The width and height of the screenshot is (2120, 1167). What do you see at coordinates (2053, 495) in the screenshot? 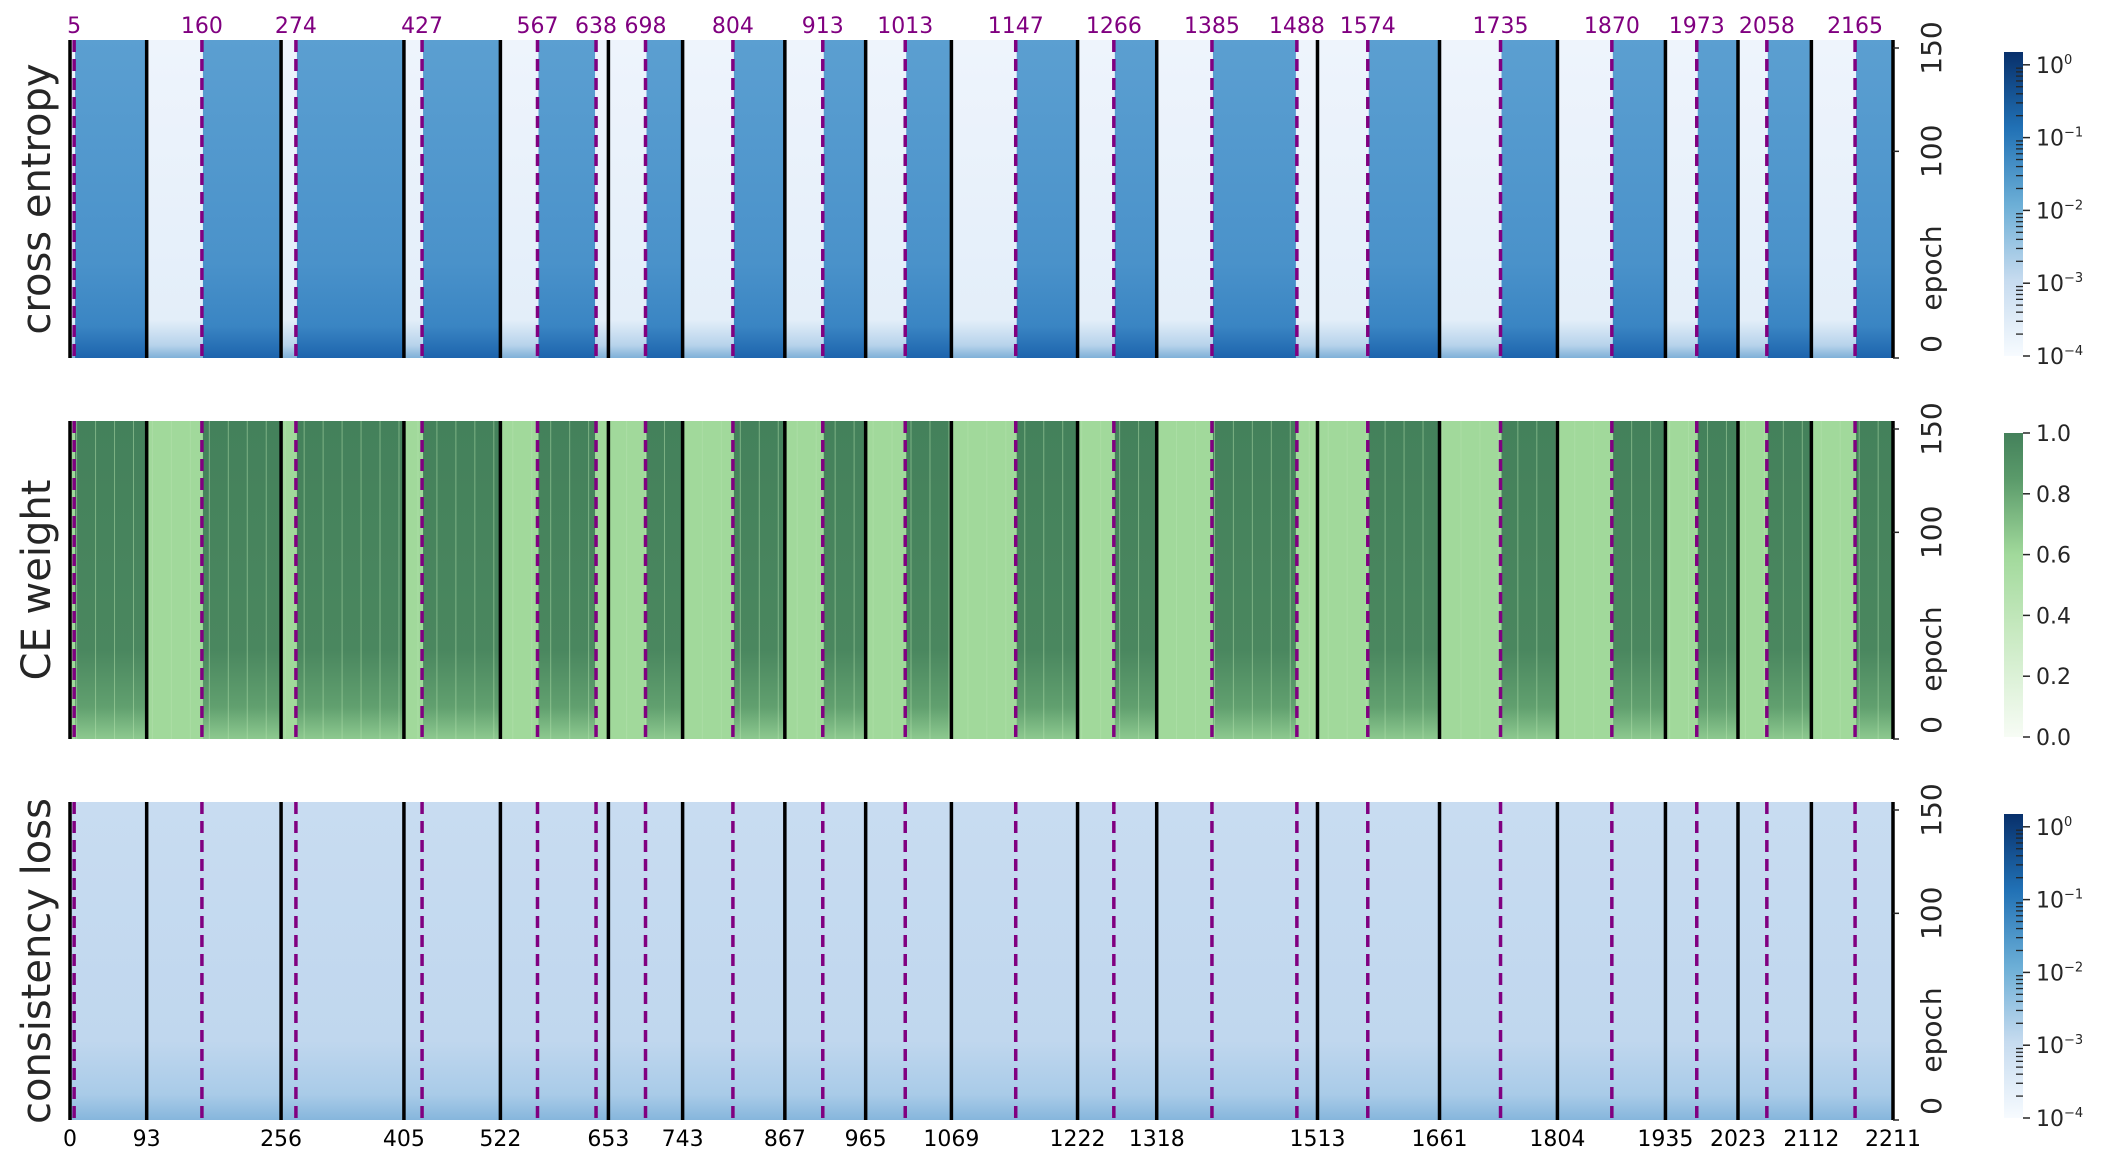
I see `colorbar-tick-label: 0.8` at bounding box center [2053, 495].